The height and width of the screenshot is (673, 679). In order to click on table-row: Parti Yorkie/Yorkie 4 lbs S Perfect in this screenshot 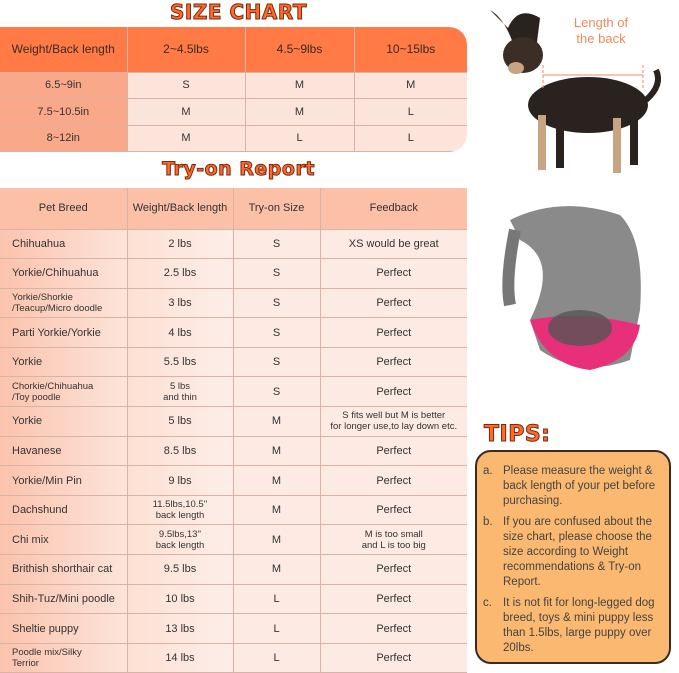, I will do `click(233, 332)`.